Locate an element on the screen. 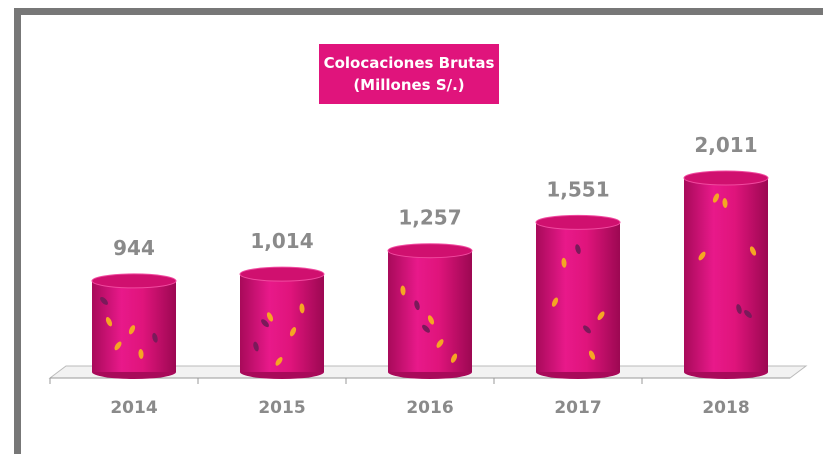 The height and width of the screenshot is (454, 823). chart-title: Colocaciones Brutas (Millones S/.) is located at coordinates (409, 74).